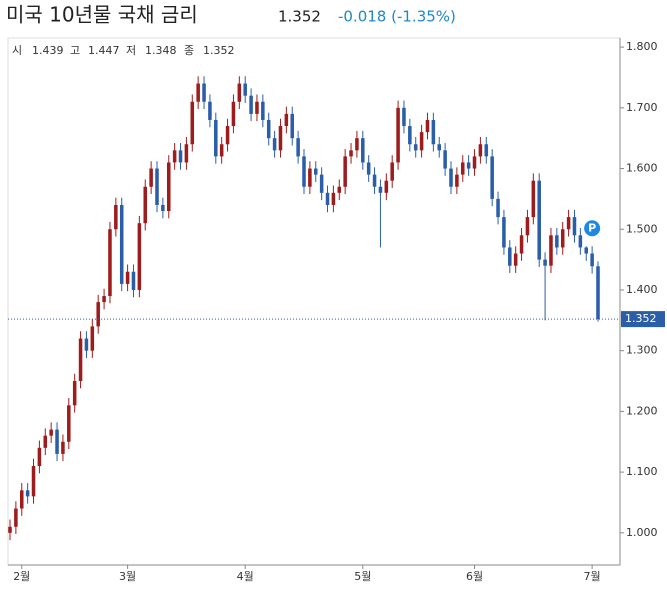 Image resolution: width=667 pixels, height=589 pixels. Describe the element at coordinates (123, 50) in the screenshot. I see `ohlc-summary: 시 1.439 고 1.447 저 1.348 종 1.352` at that location.